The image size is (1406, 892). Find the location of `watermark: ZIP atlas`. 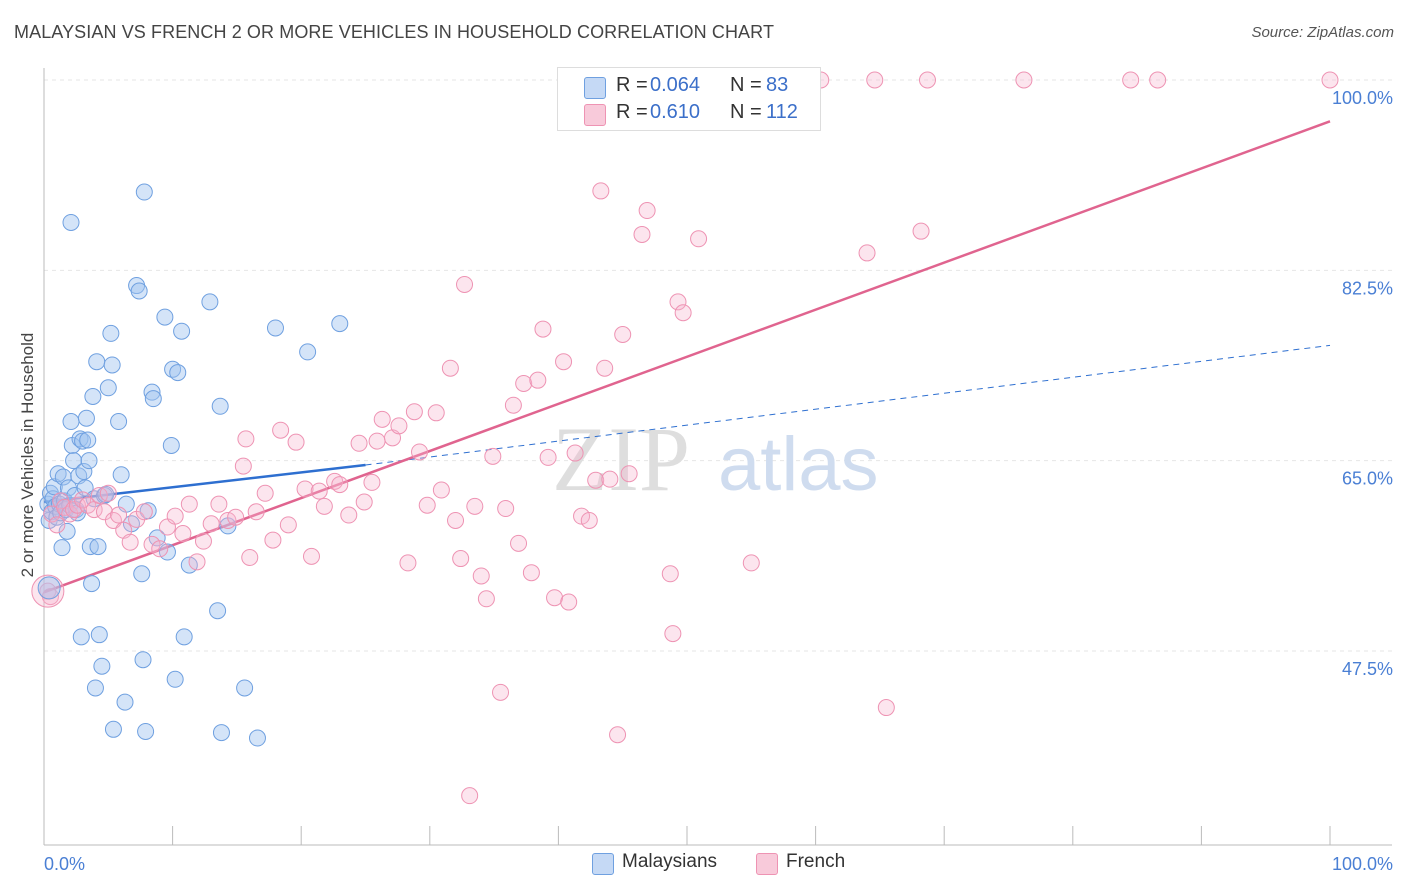

watermark: ZIP atlas is located at coordinates (715, 459).